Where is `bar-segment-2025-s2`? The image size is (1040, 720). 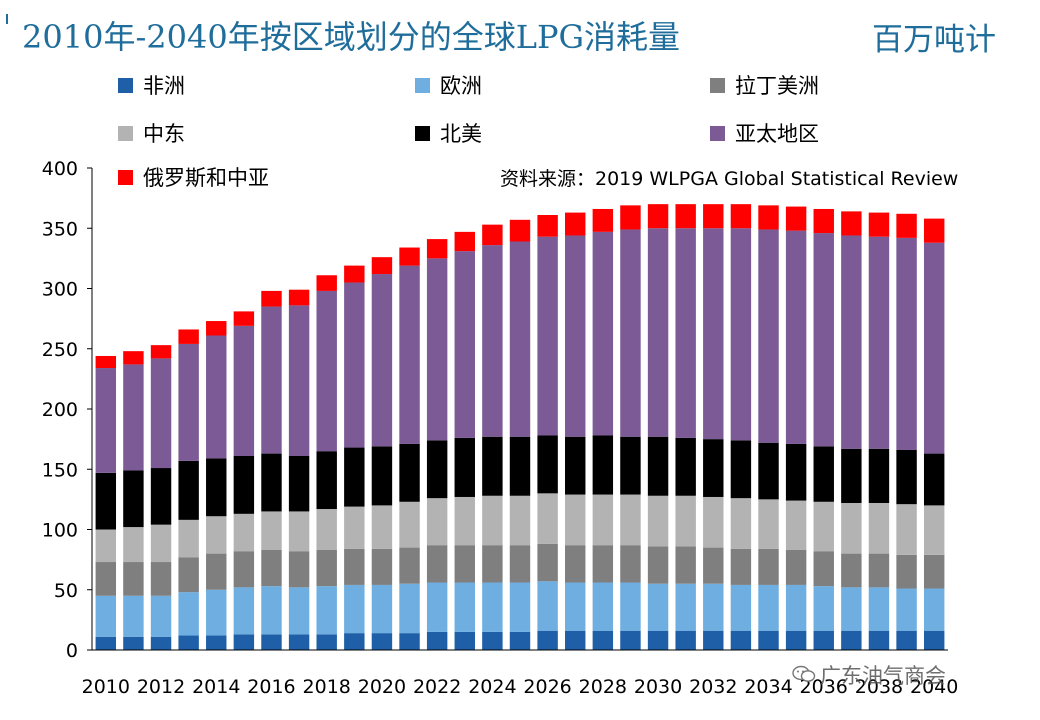 bar-segment-2025-s2 is located at coordinates (520, 564).